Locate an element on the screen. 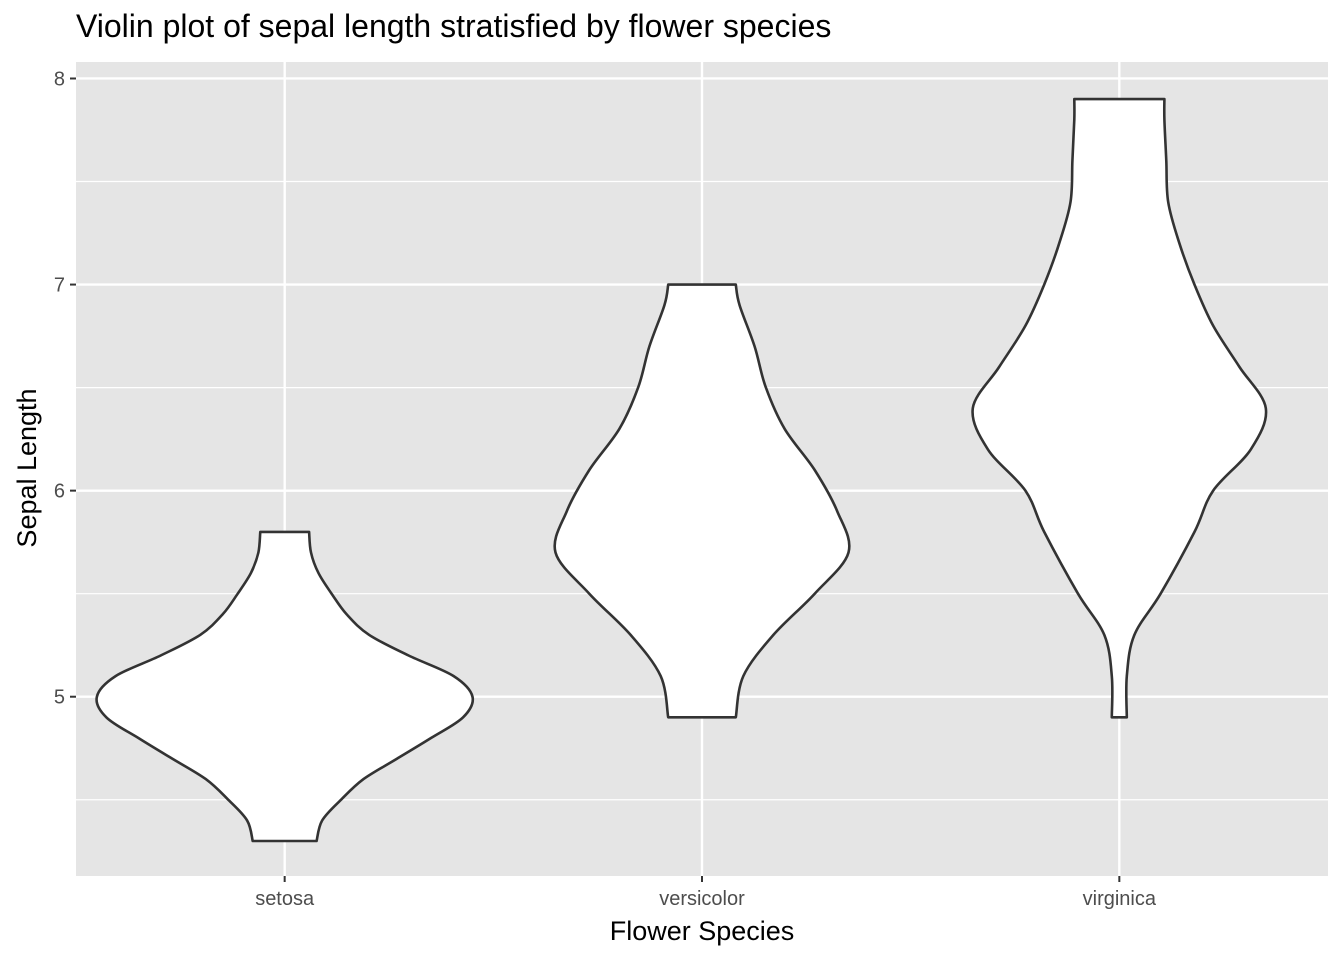 The image size is (1344, 960). y-tick-label: 6 is located at coordinates (59, 492).